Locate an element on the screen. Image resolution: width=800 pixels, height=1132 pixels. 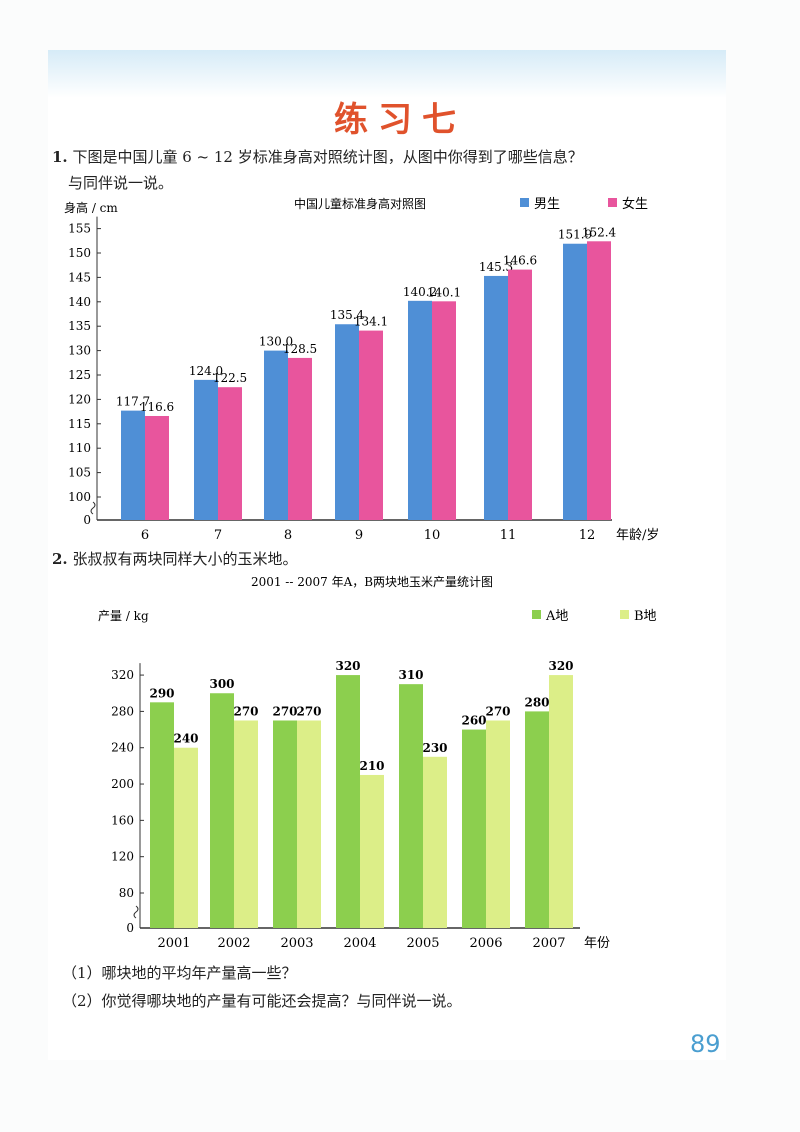
data-label: 122.5 is located at coordinates (230, 378).